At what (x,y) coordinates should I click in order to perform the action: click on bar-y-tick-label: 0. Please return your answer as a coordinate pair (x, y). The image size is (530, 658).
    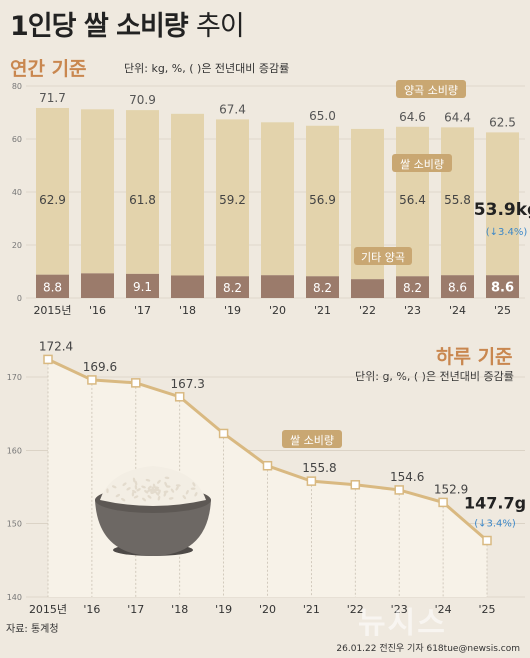
    Looking at the image, I should click on (19, 298).